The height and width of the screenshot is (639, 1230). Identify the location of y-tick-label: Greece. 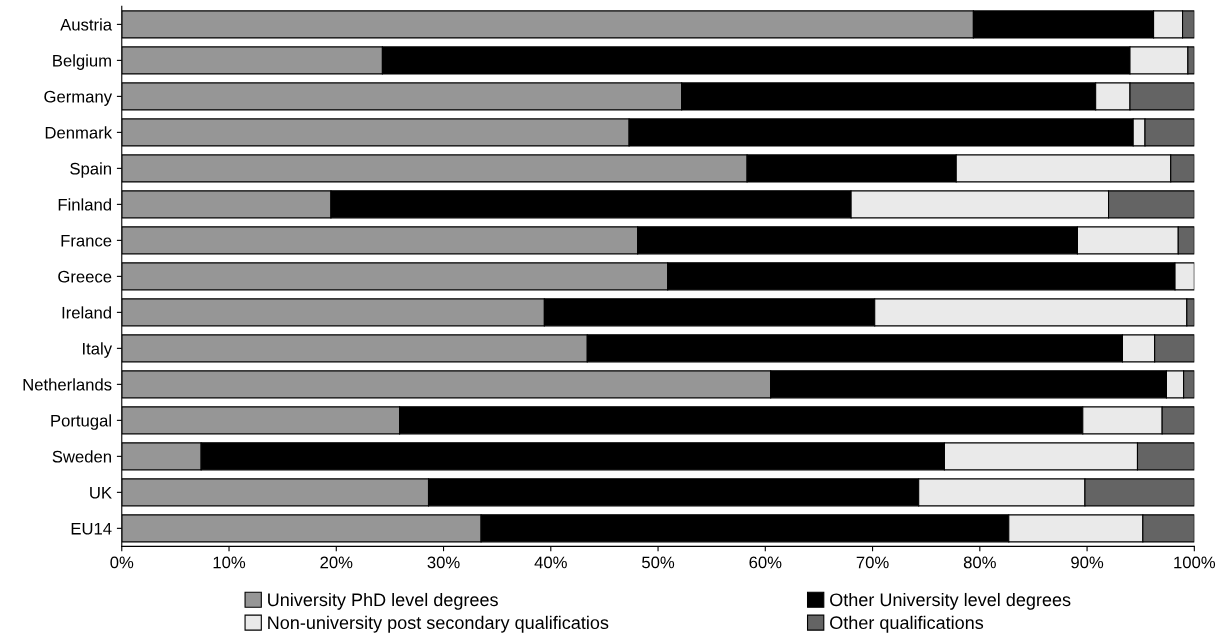
(85, 276).